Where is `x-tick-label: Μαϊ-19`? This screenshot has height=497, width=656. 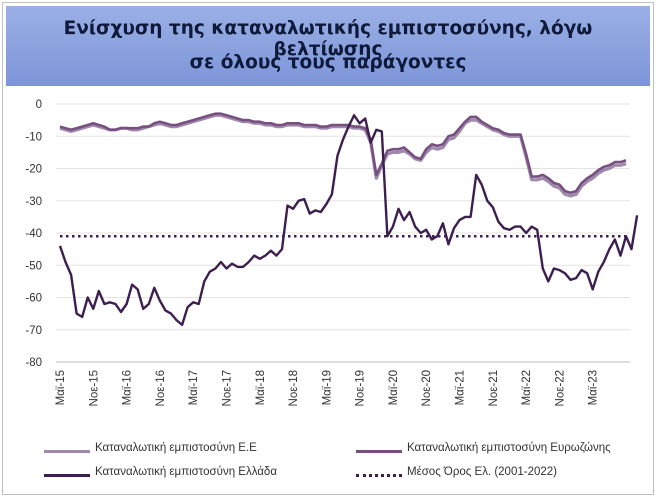
x-tick-label: Μαϊ-19 is located at coordinates (327, 387).